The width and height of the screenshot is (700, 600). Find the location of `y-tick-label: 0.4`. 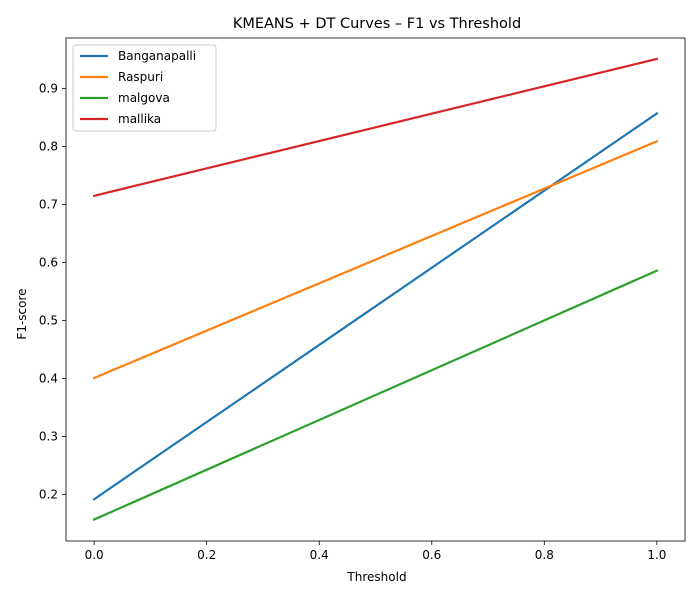

y-tick-label: 0.4 is located at coordinates (48, 379).